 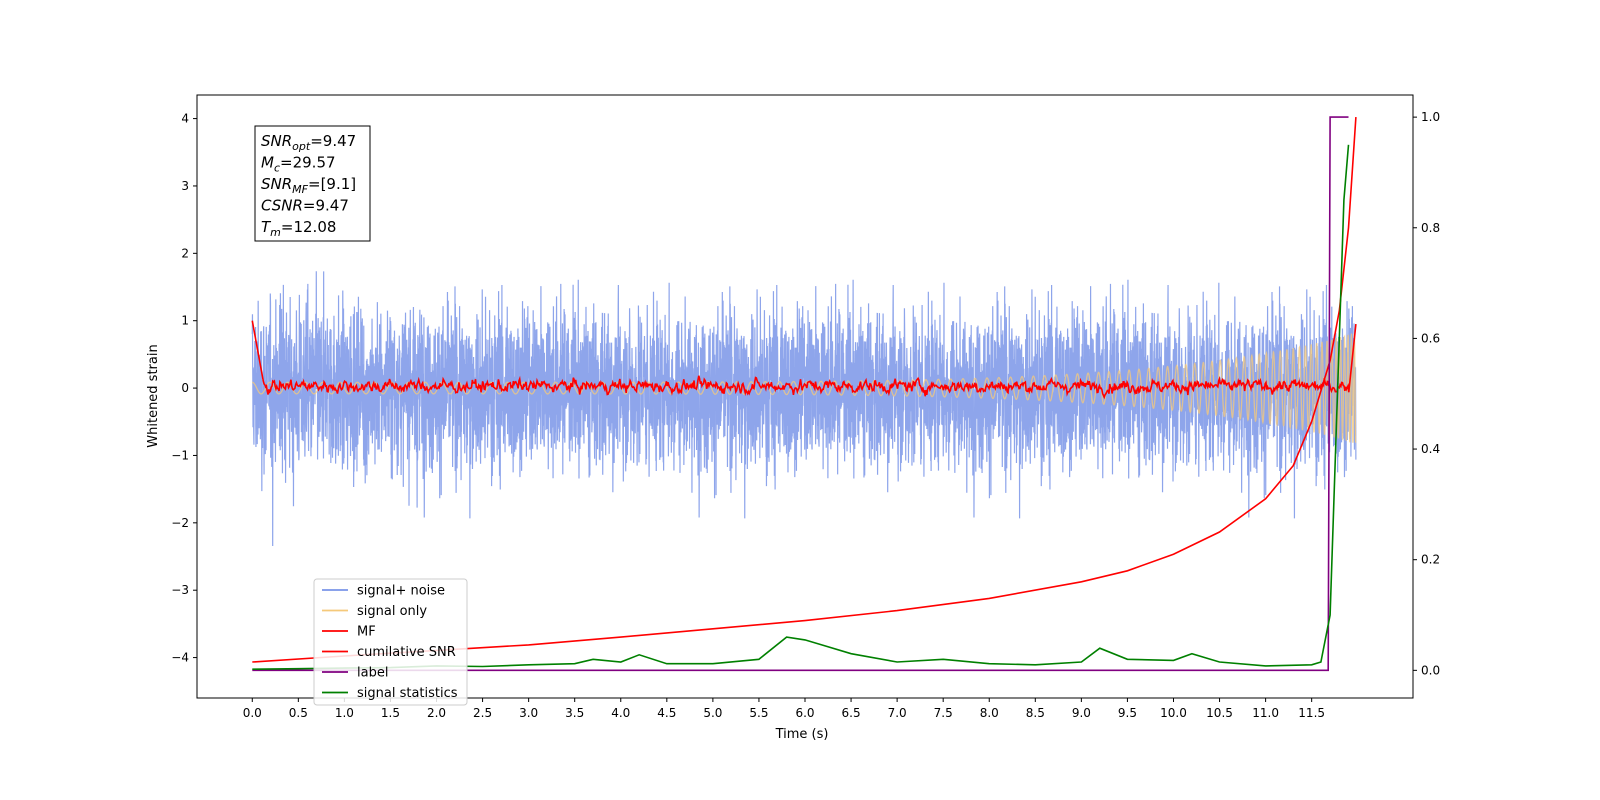 What do you see at coordinates (298, 228) in the screenshot?
I see `info-line: Tm=12.08` at bounding box center [298, 228].